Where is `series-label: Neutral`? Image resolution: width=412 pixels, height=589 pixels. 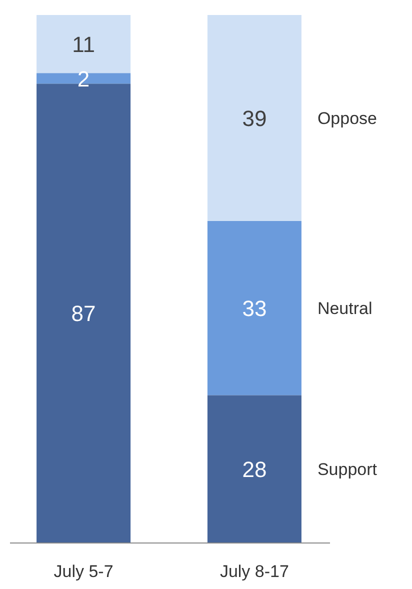
series-label: Neutral is located at coordinates (344, 308).